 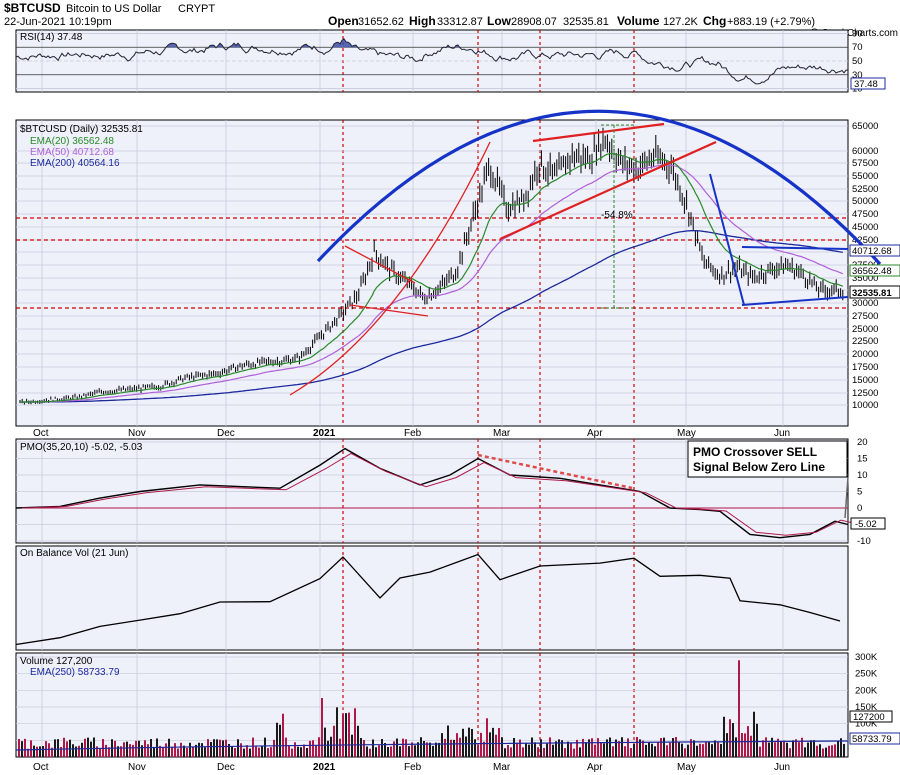 I want to click on pmo-line, so click(x=432, y=493).